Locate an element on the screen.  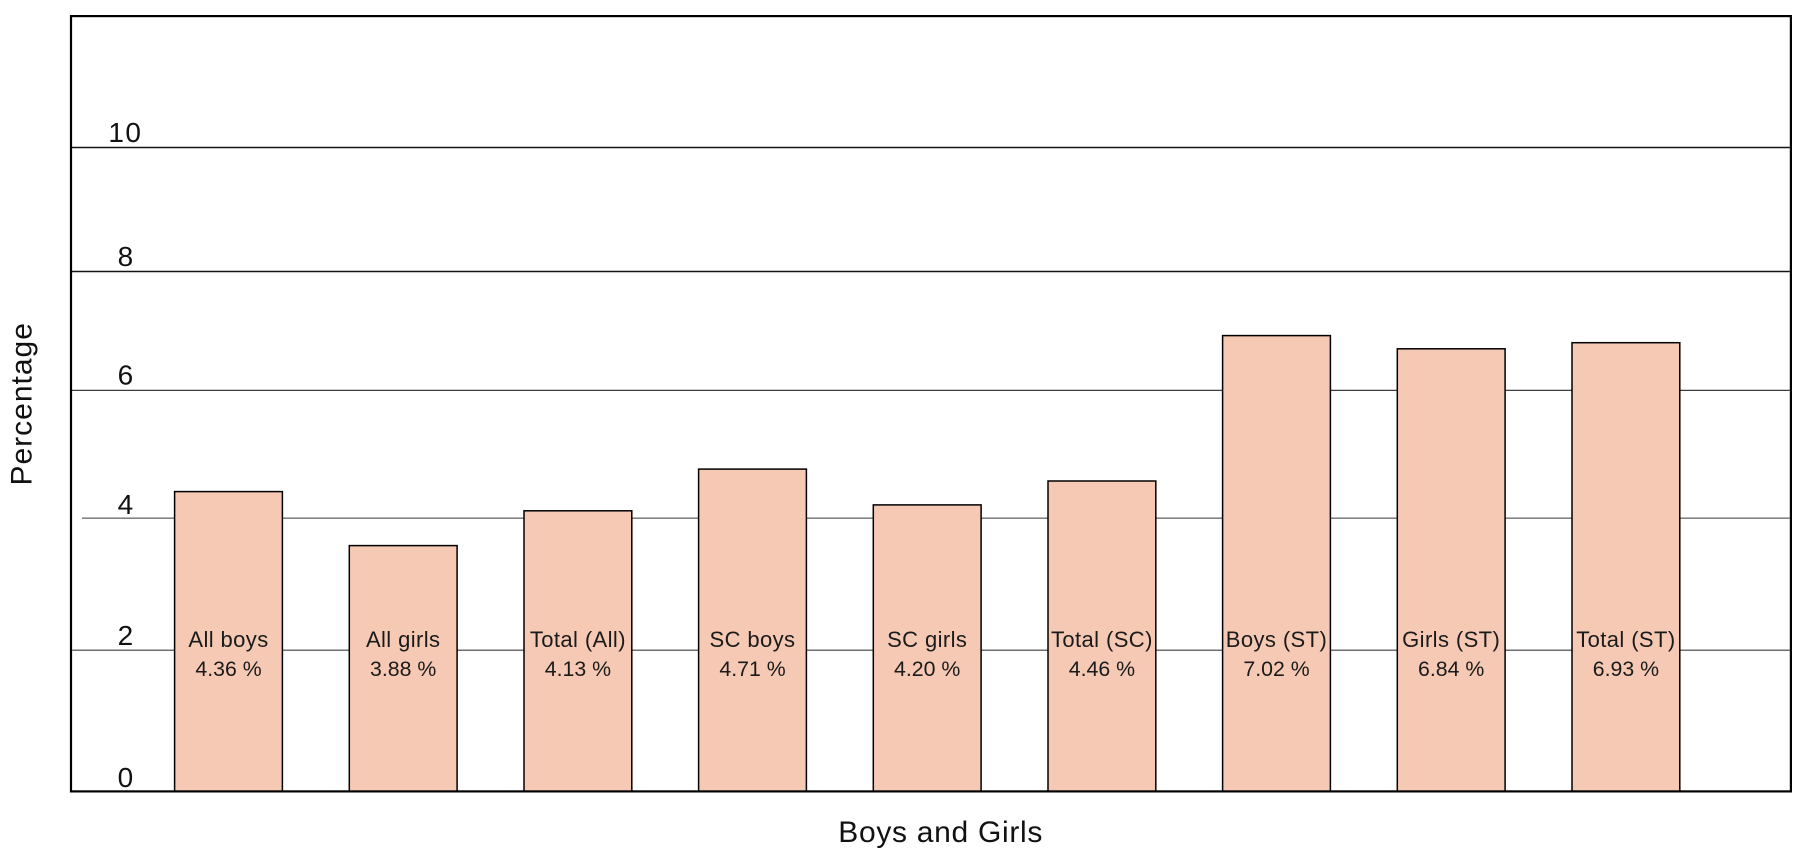
svg-text: SC girls is located at coordinates (927, 639).